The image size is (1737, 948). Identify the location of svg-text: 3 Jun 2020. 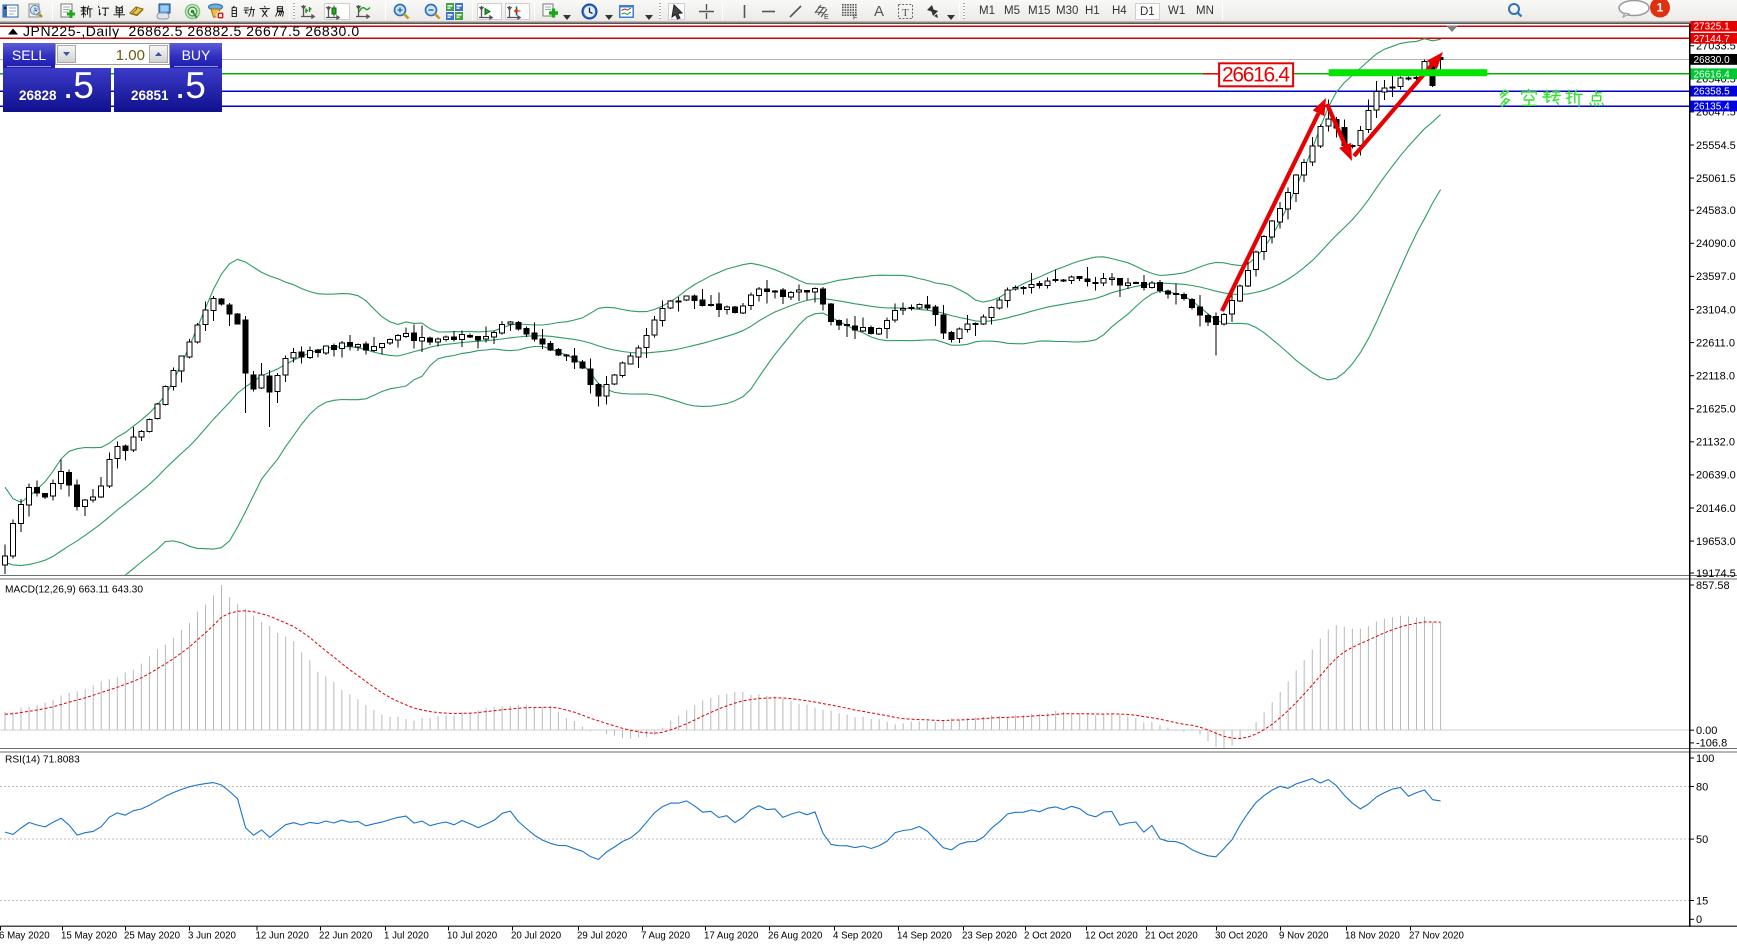
(212, 936).